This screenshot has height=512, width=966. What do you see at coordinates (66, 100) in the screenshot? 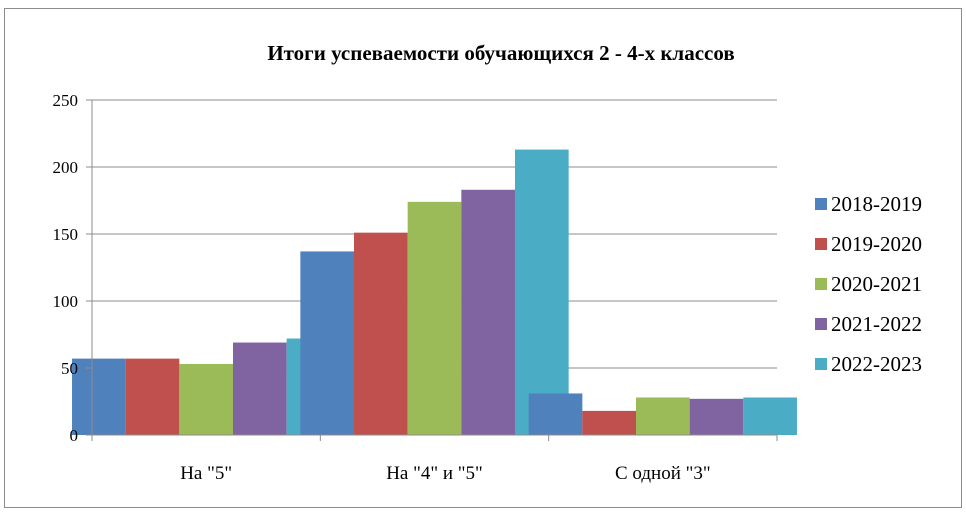
I see `y-tick-label: 250` at bounding box center [66, 100].